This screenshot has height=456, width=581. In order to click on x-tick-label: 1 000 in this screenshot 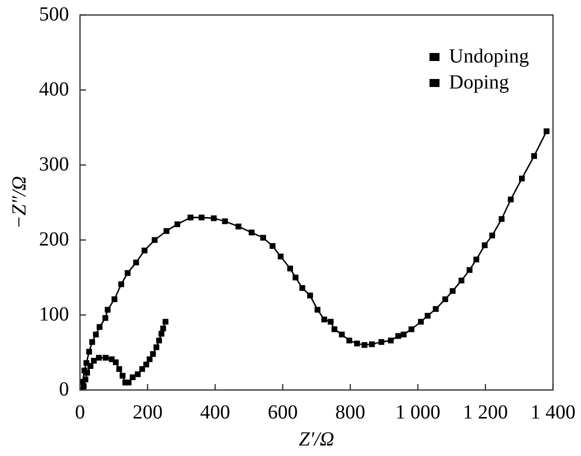, I will do `click(417, 412)`.